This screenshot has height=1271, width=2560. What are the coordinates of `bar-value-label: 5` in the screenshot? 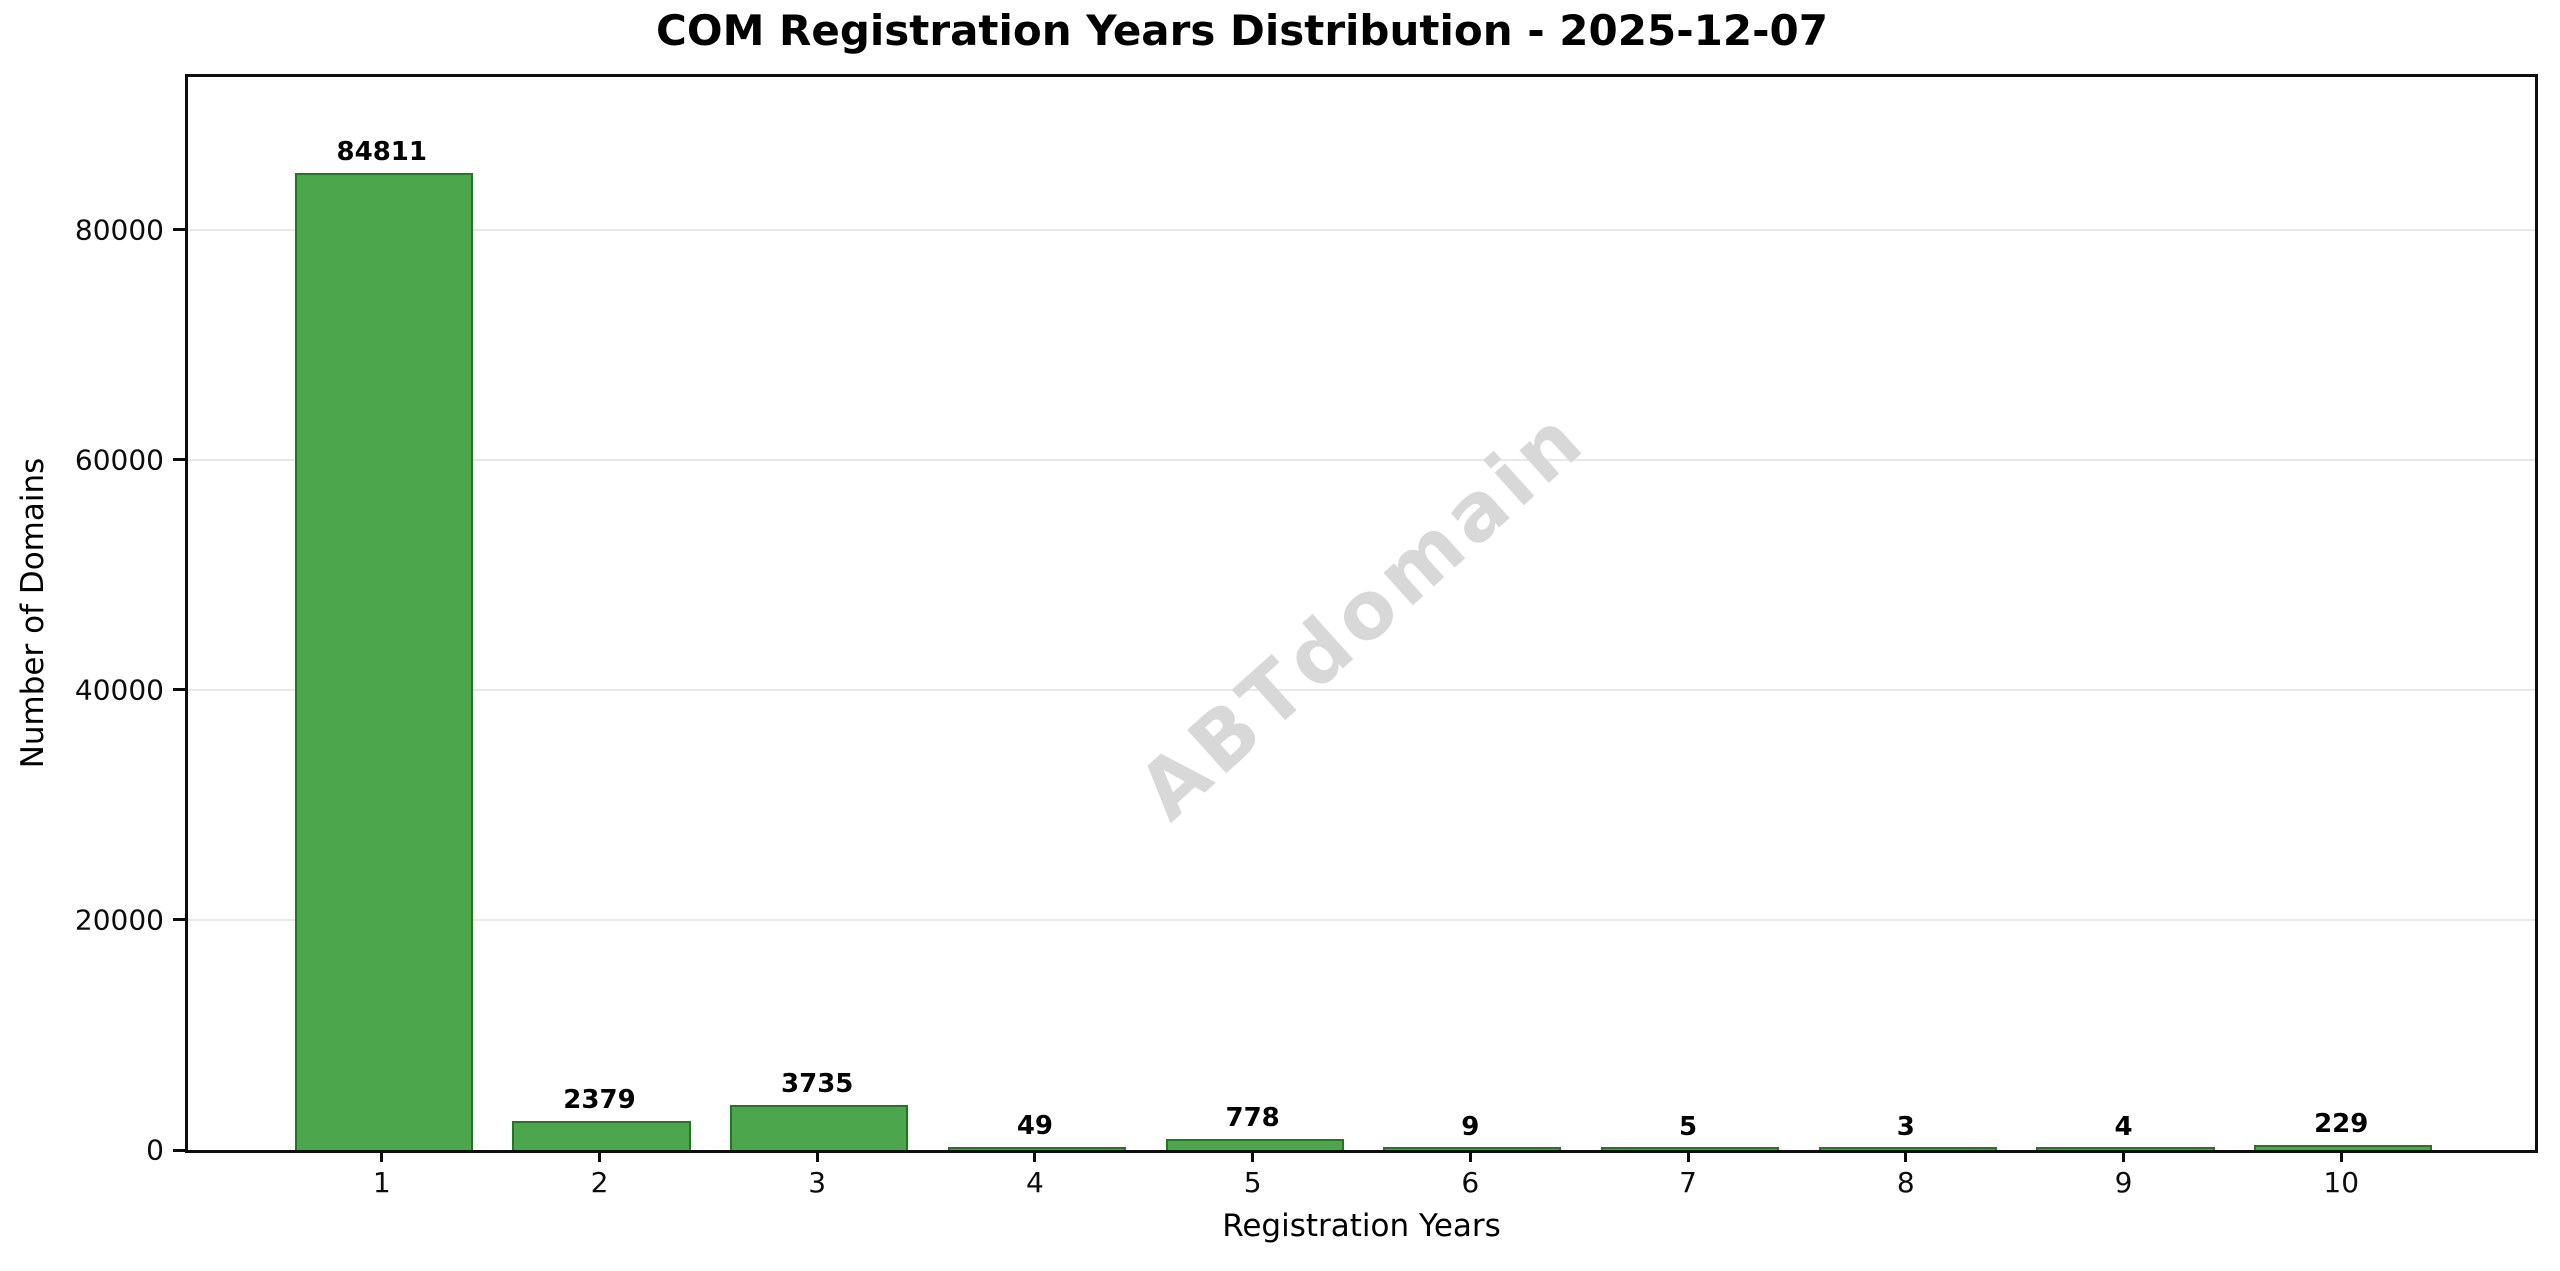 It's located at (1688, 1126).